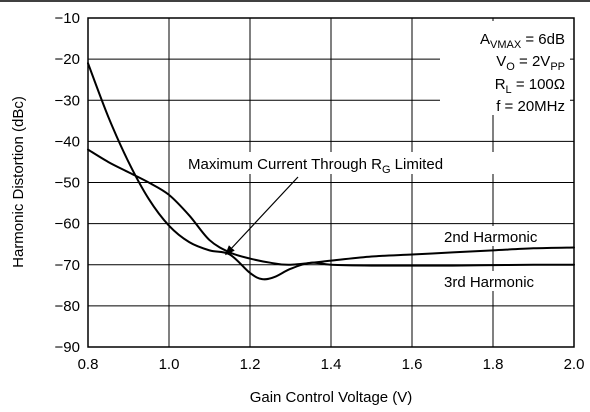 The image size is (590, 412). Describe the element at coordinates (530, 63) in the screenshot. I see `condition-vo: VO = 2VPP` at that location.